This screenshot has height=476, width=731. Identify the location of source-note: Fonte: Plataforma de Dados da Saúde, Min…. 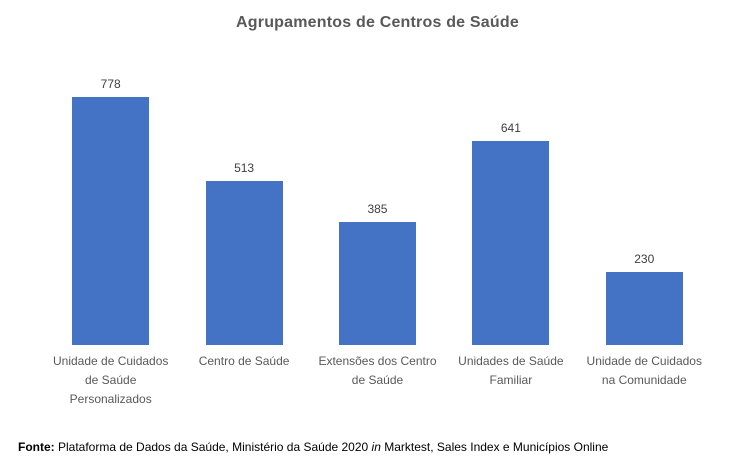
(368, 447).